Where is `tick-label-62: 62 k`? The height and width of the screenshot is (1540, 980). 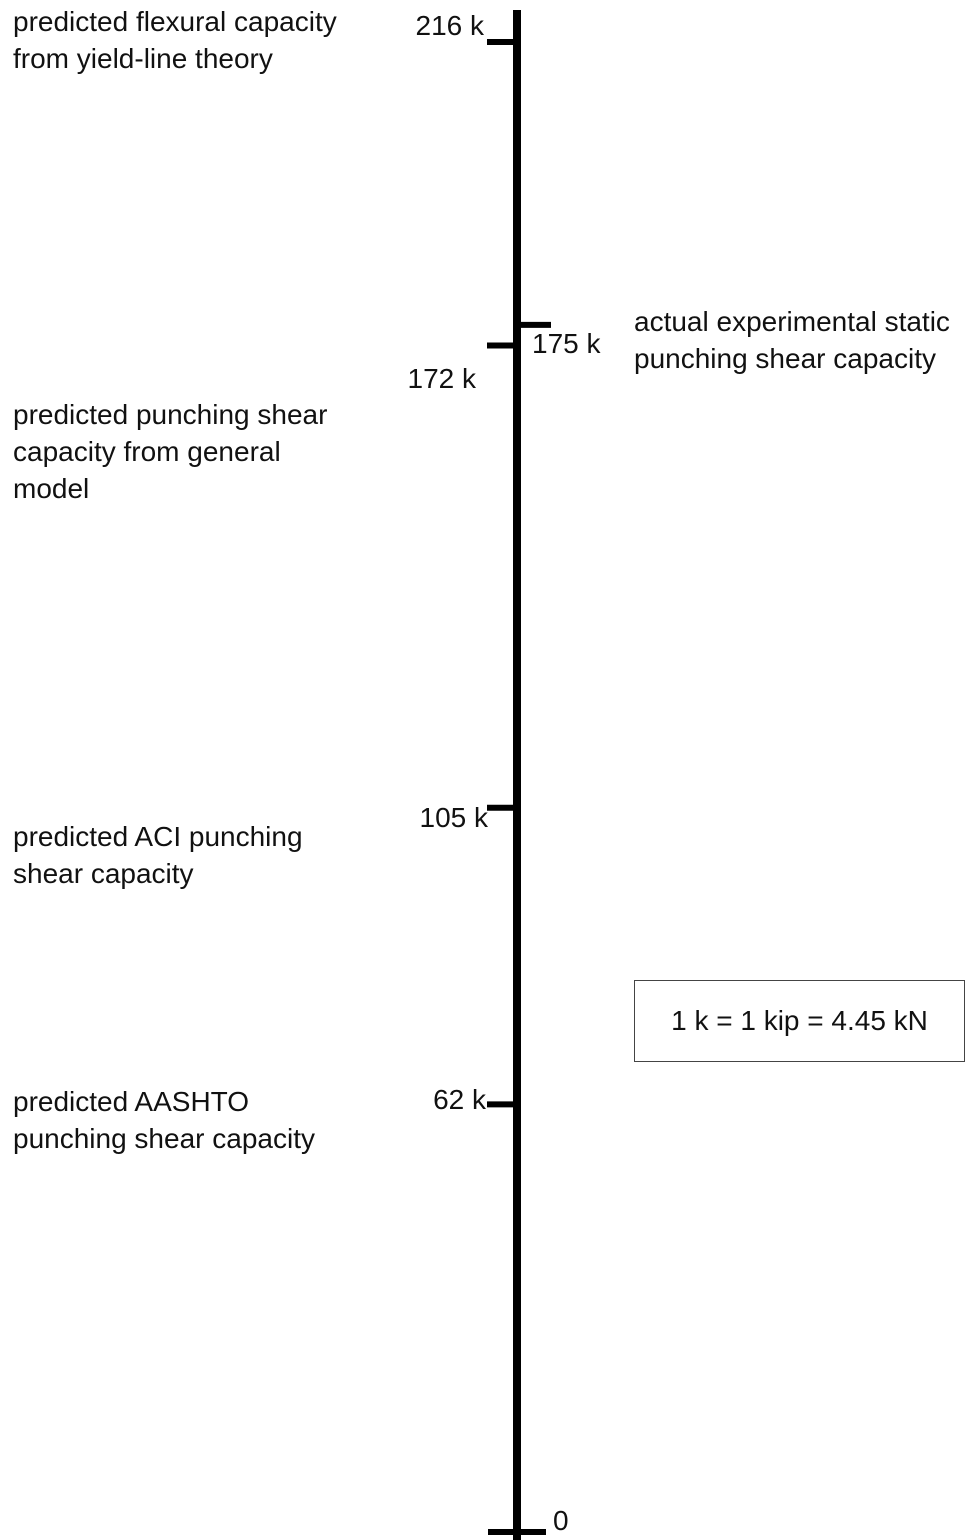 tick-label-62: 62 k is located at coordinates (459, 1099).